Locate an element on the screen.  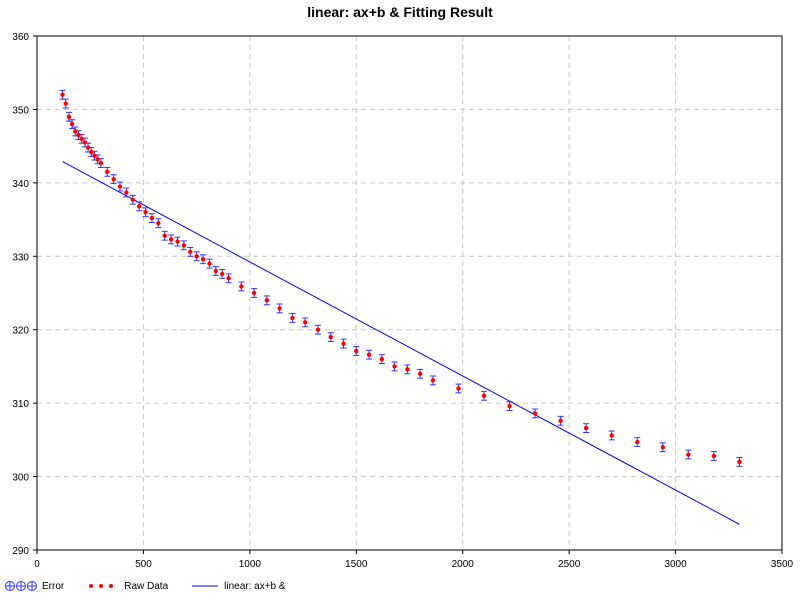
x-tick-label: 3000 is located at coordinates (675, 564).